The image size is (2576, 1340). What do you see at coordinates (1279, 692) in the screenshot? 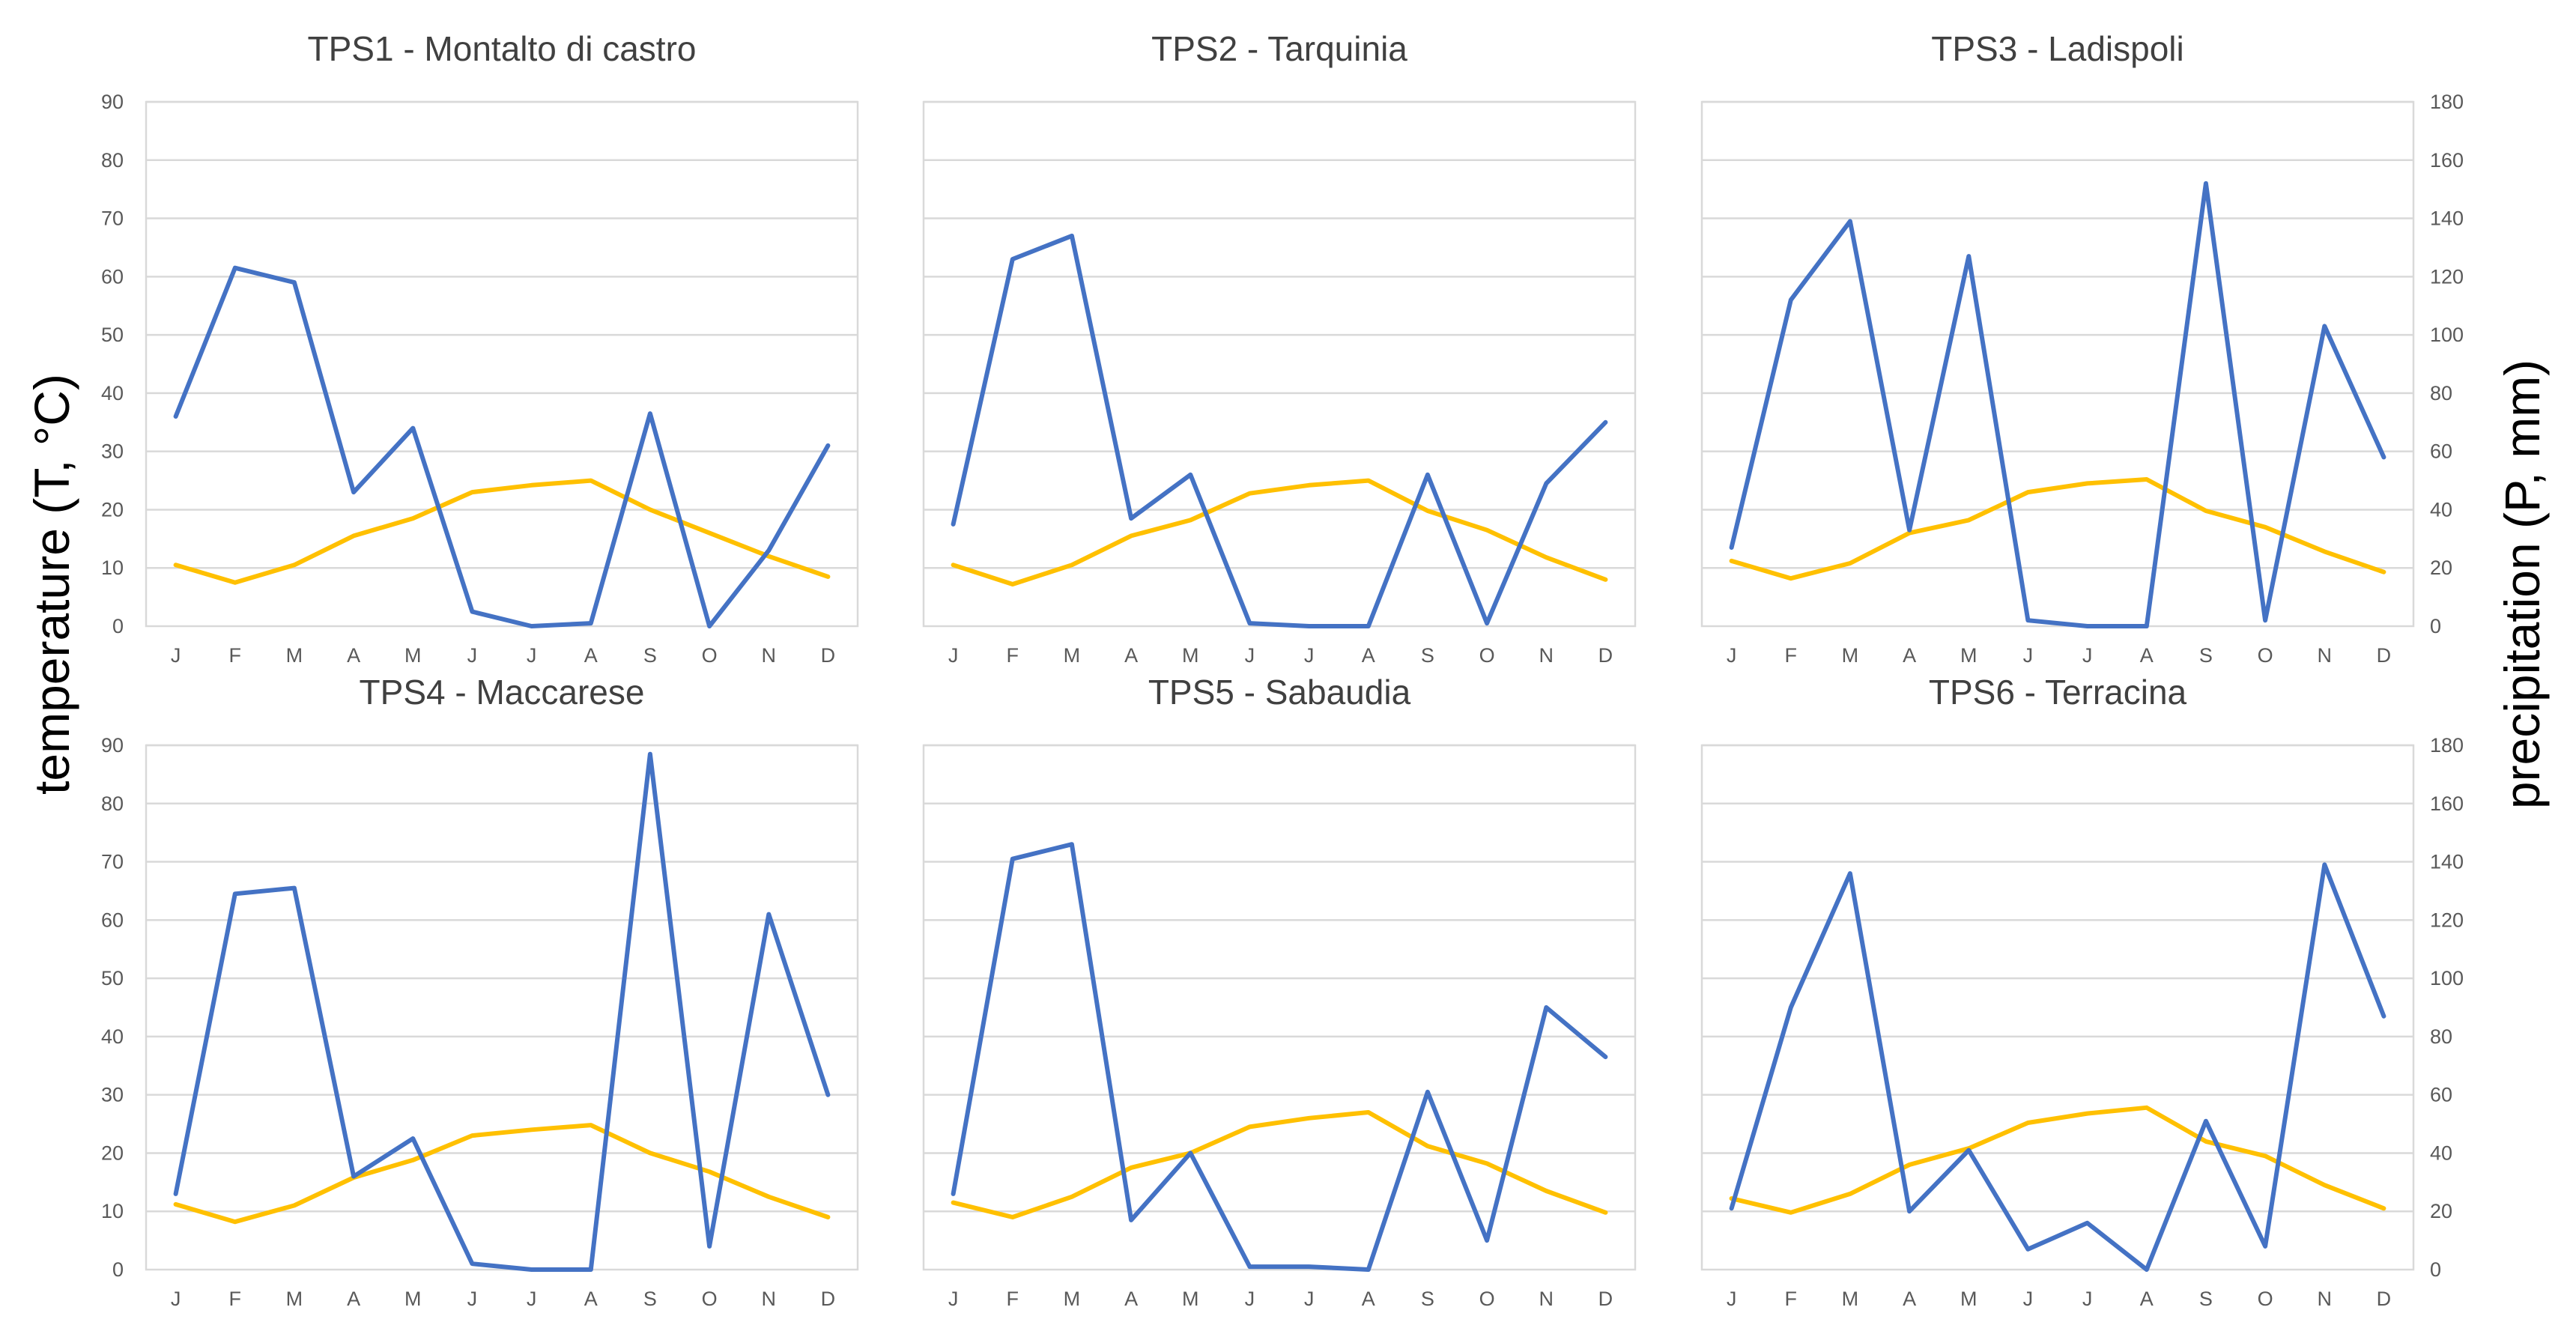
I see `panel-title: TPS5 - Sabaudia` at bounding box center [1279, 692].